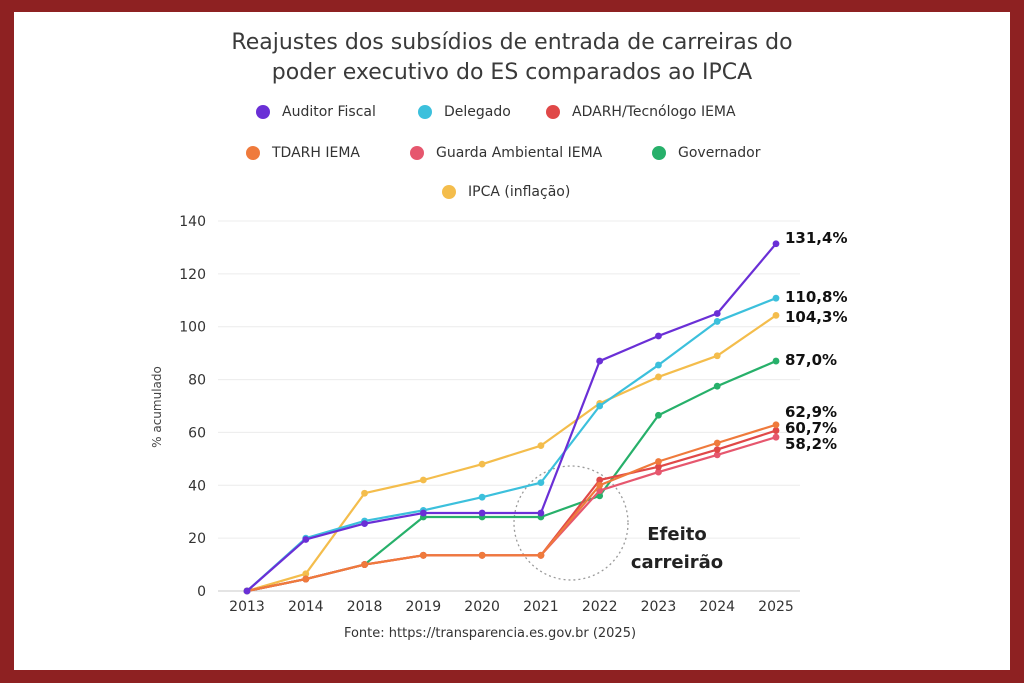 The width and height of the screenshot is (1024, 683). Describe the element at coordinates (659, 607) in the screenshot. I see `x-tick-label-2023: 2023` at that location.